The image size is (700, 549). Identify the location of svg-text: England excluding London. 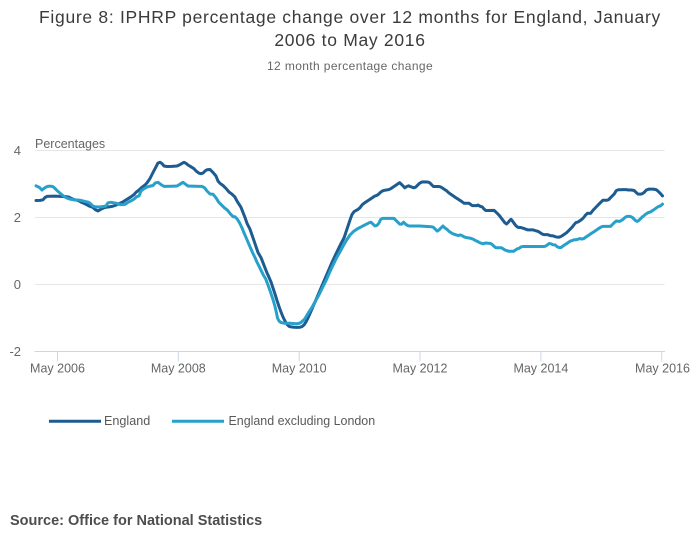
(302, 421).